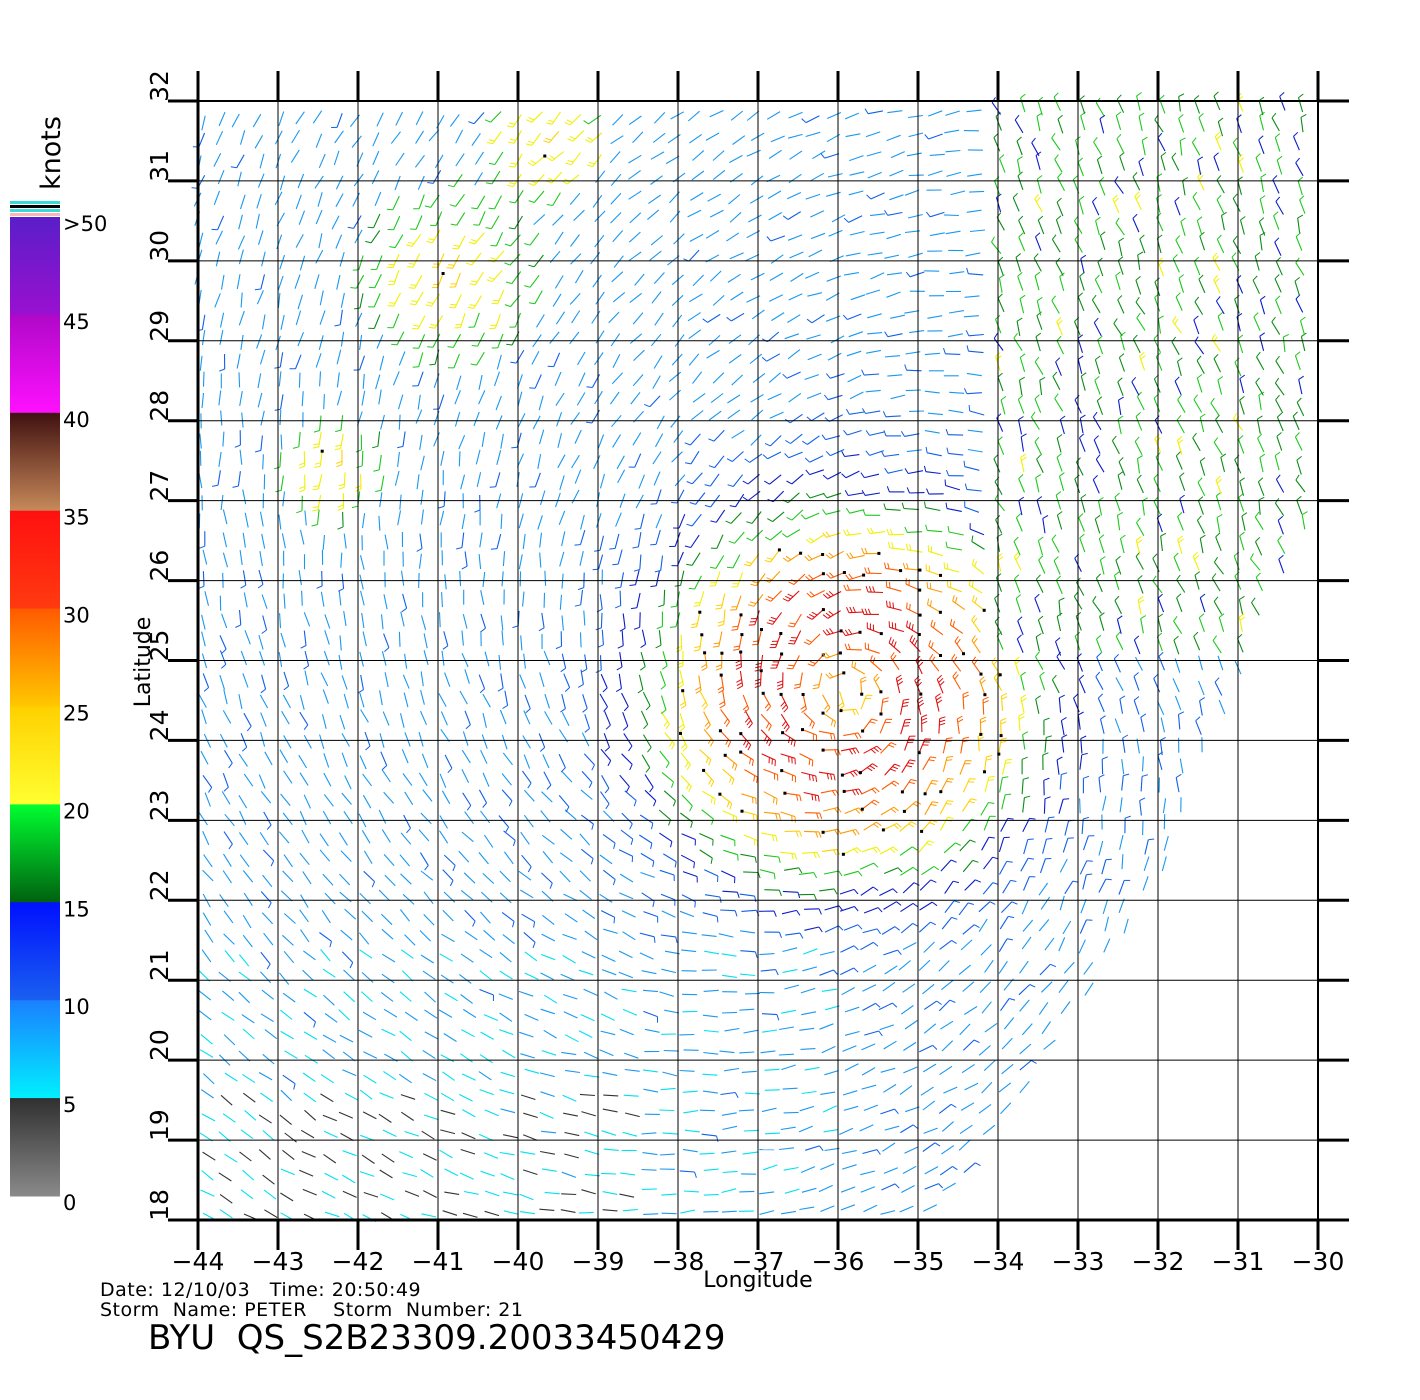 The image size is (1420, 1400). What do you see at coordinates (678, 1261) in the screenshot?
I see `x-tick-label: −38` at bounding box center [678, 1261].